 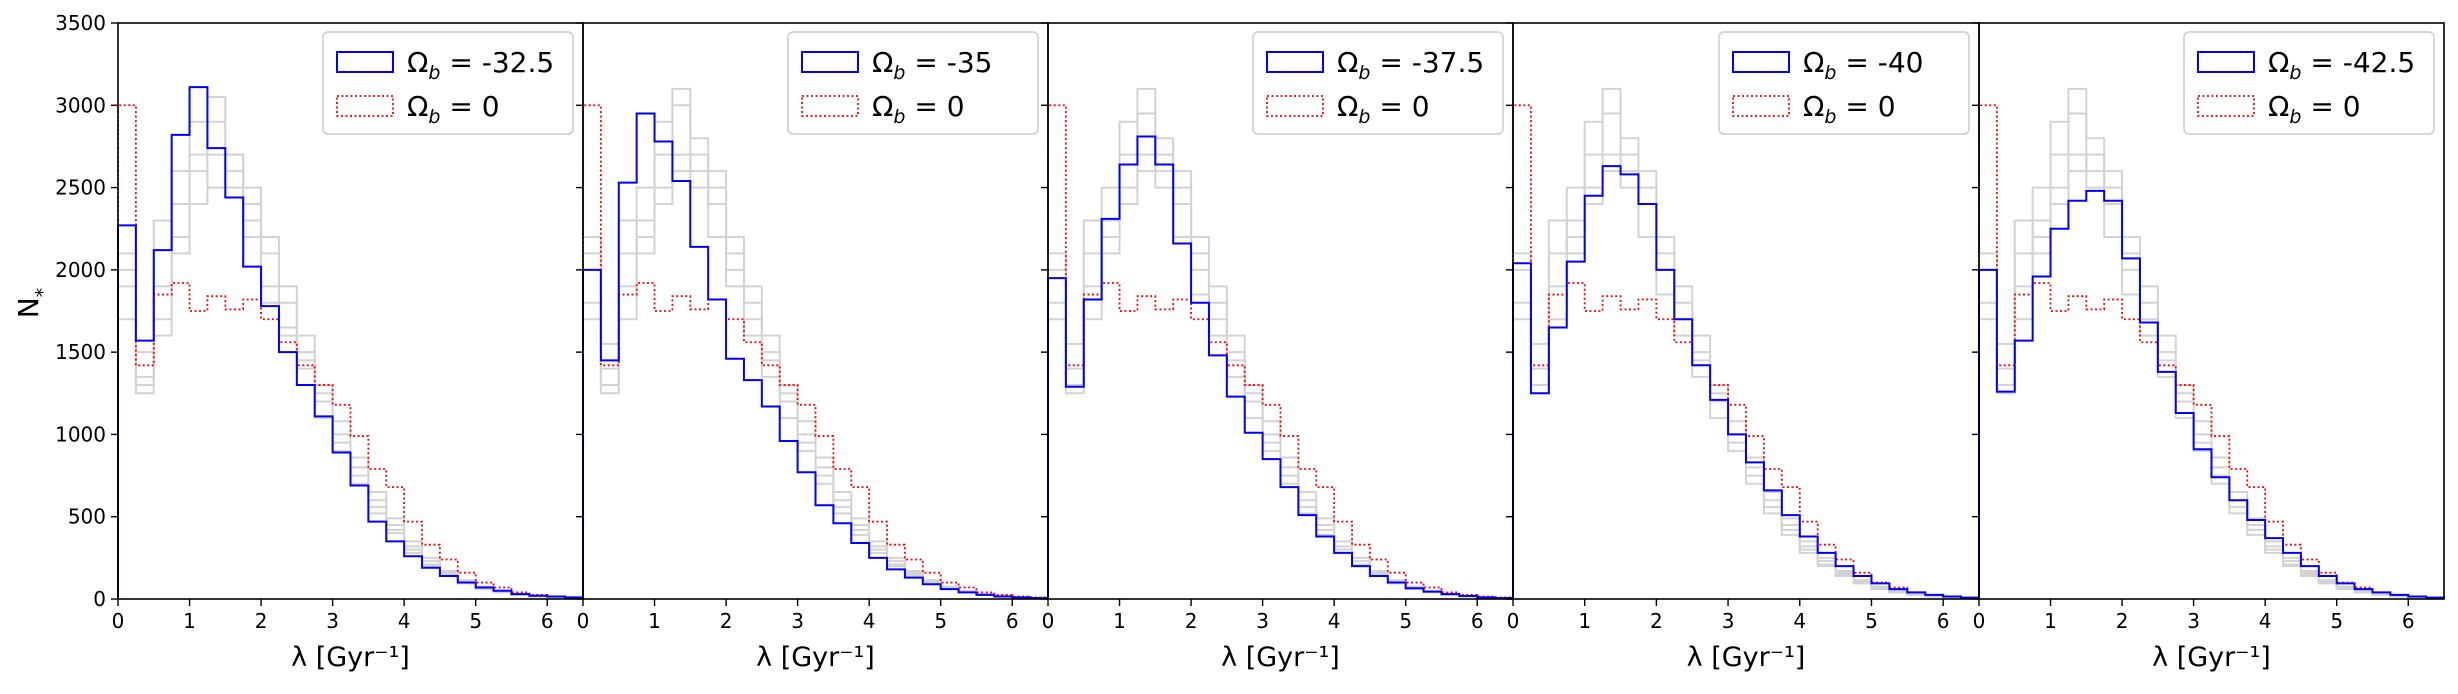 What do you see at coordinates (948, 62) in the screenshot?
I see `legend-value: = -35` at bounding box center [948, 62].